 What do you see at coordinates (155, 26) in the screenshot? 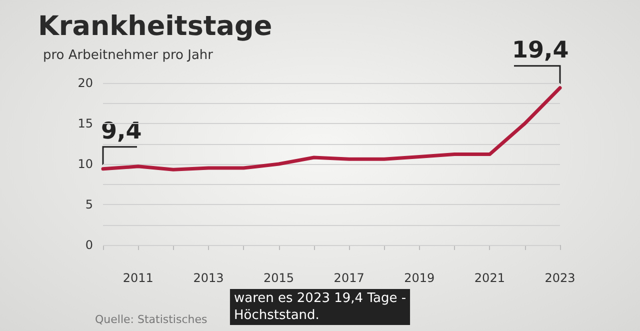
I see `chart-title: Krankheitstage` at bounding box center [155, 26].